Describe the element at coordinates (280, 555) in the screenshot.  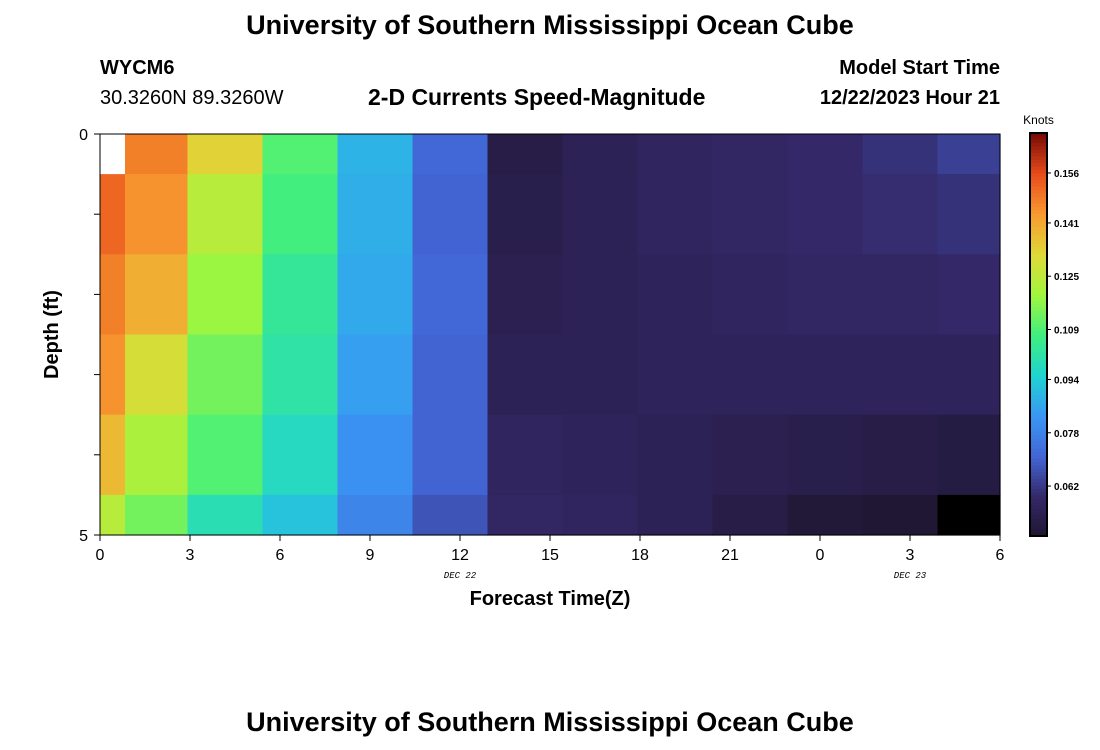
I see `x-tick-label: 6` at that location.